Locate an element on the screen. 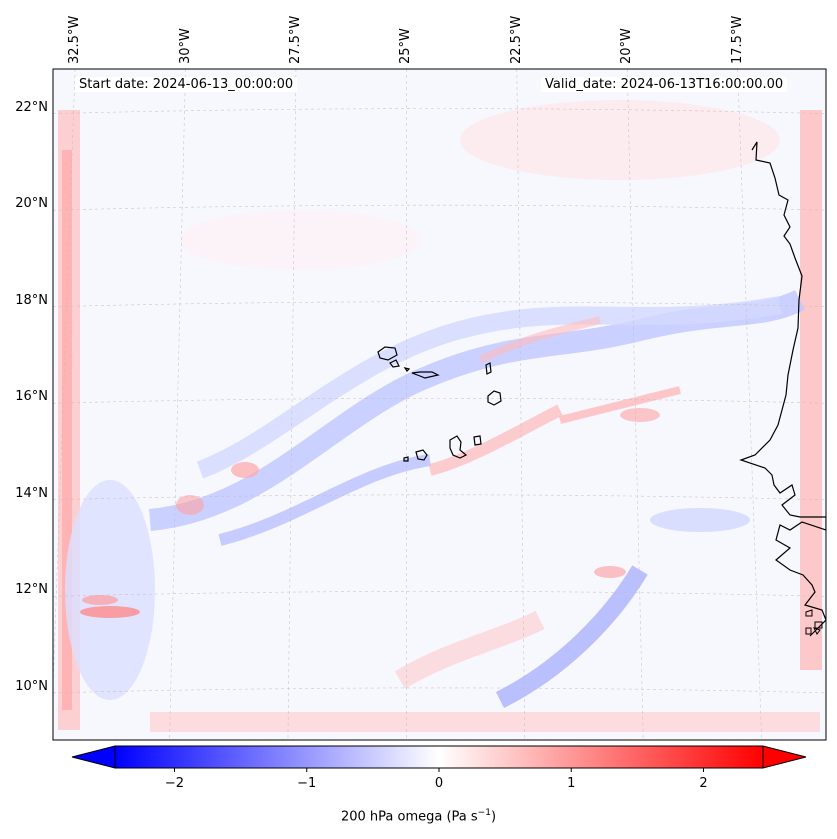 This screenshot has height=839, width=837. colorbar-label-tail: ) is located at coordinates (493, 817).